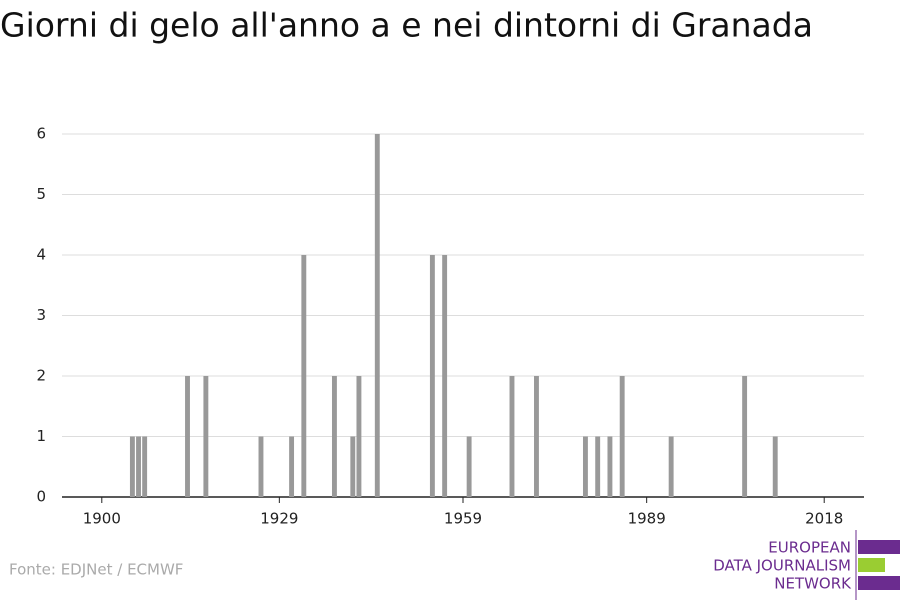 The height and width of the screenshot is (604, 900). I want to click on y-tick-label: 4, so click(41, 255).